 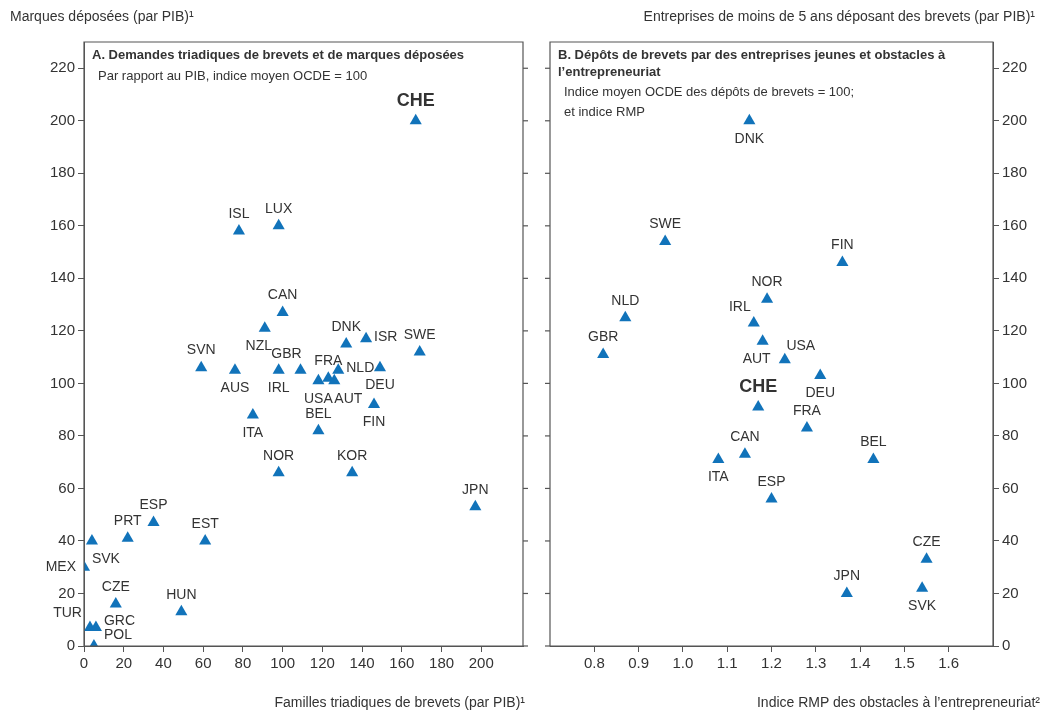 What do you see at coordinates (1015, 67) in the screenshot?
I see `y-tick-label: 220` at bounding box center [1015, 67].